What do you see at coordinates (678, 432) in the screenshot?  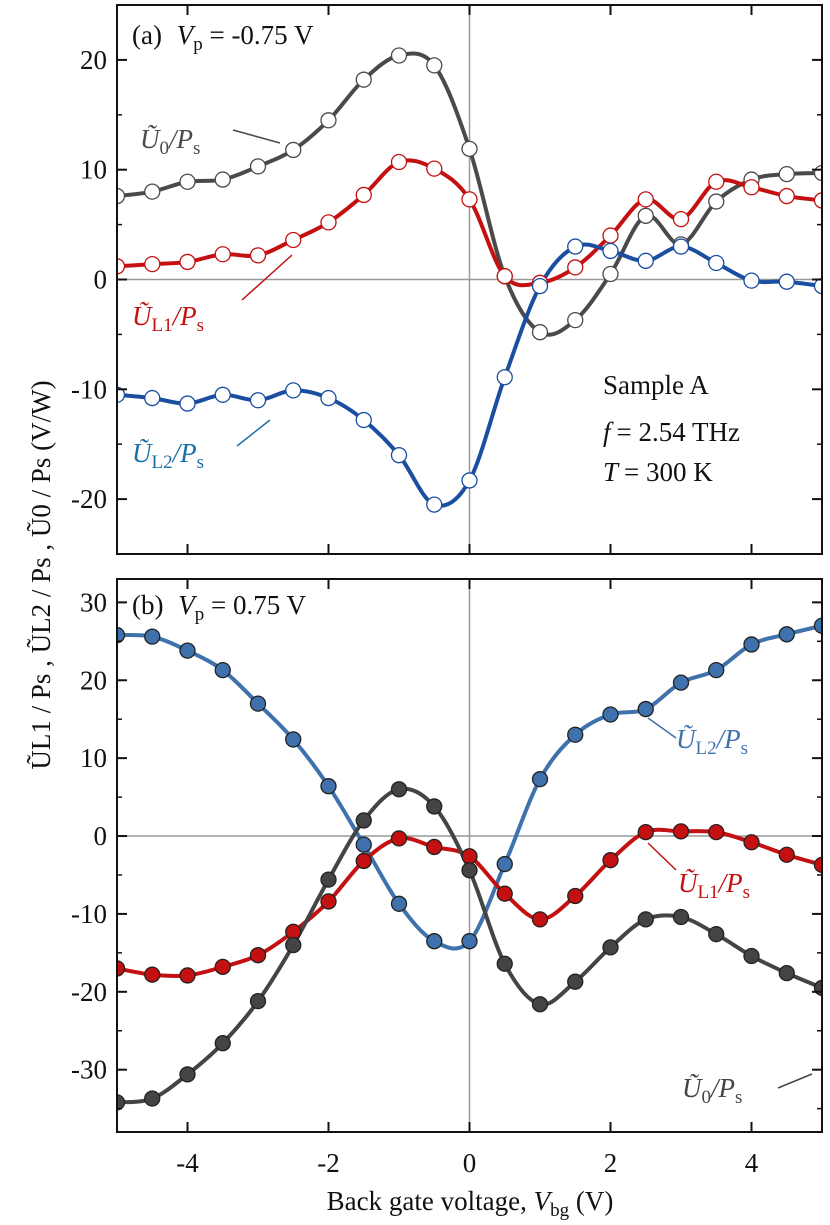 I see `annotation-frequency-value: = 2.54 THz` at bounding box center [678, 432].